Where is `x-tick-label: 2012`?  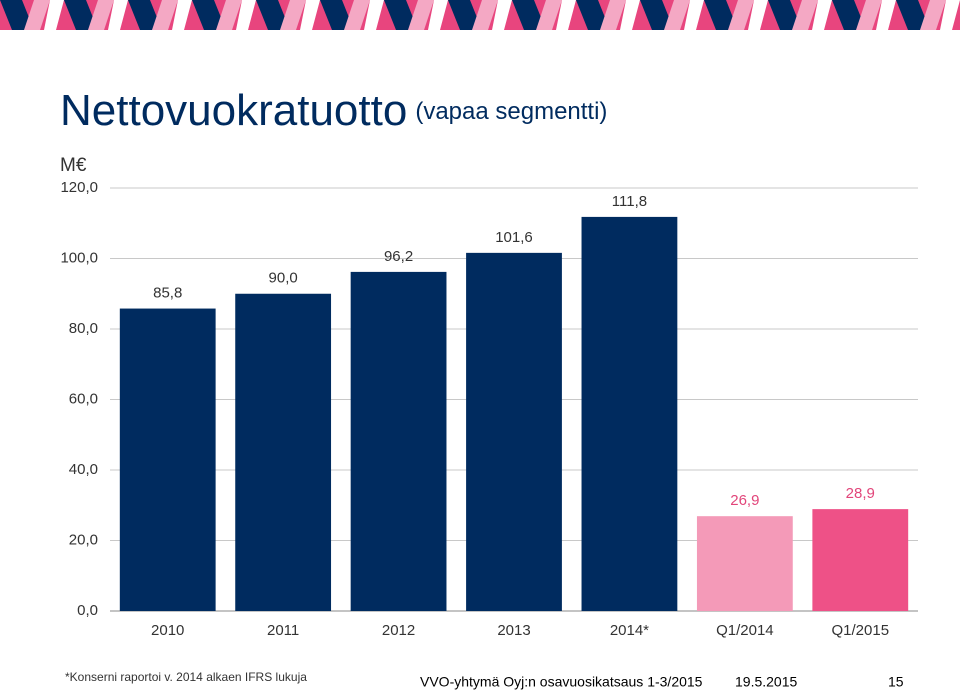 x-tick-label: 2012 is located at coordinates (398, 630).